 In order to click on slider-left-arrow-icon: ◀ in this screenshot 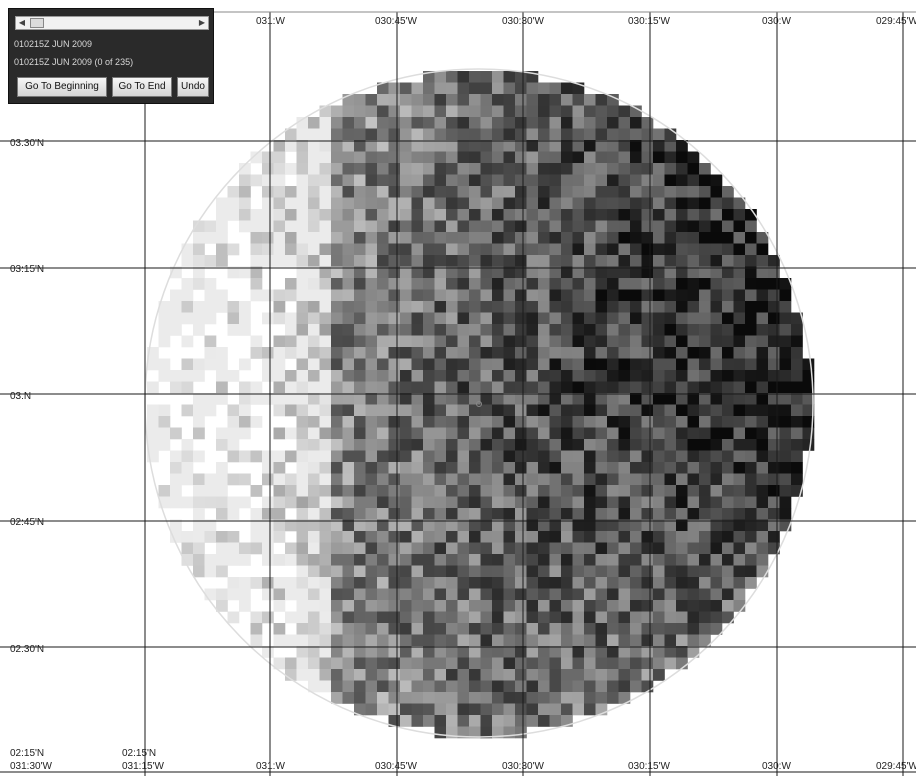, I will do `click(22, 22)`.